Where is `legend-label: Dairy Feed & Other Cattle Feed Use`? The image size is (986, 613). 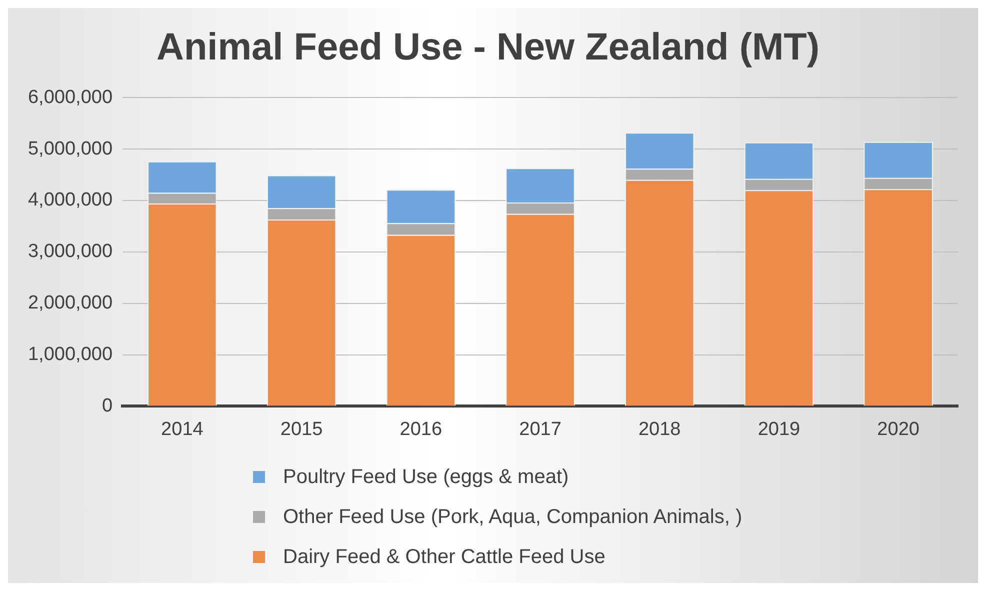
legend-label: Dairy Feed & Other Cattle Feed Use is located at coordinates (444, 557).